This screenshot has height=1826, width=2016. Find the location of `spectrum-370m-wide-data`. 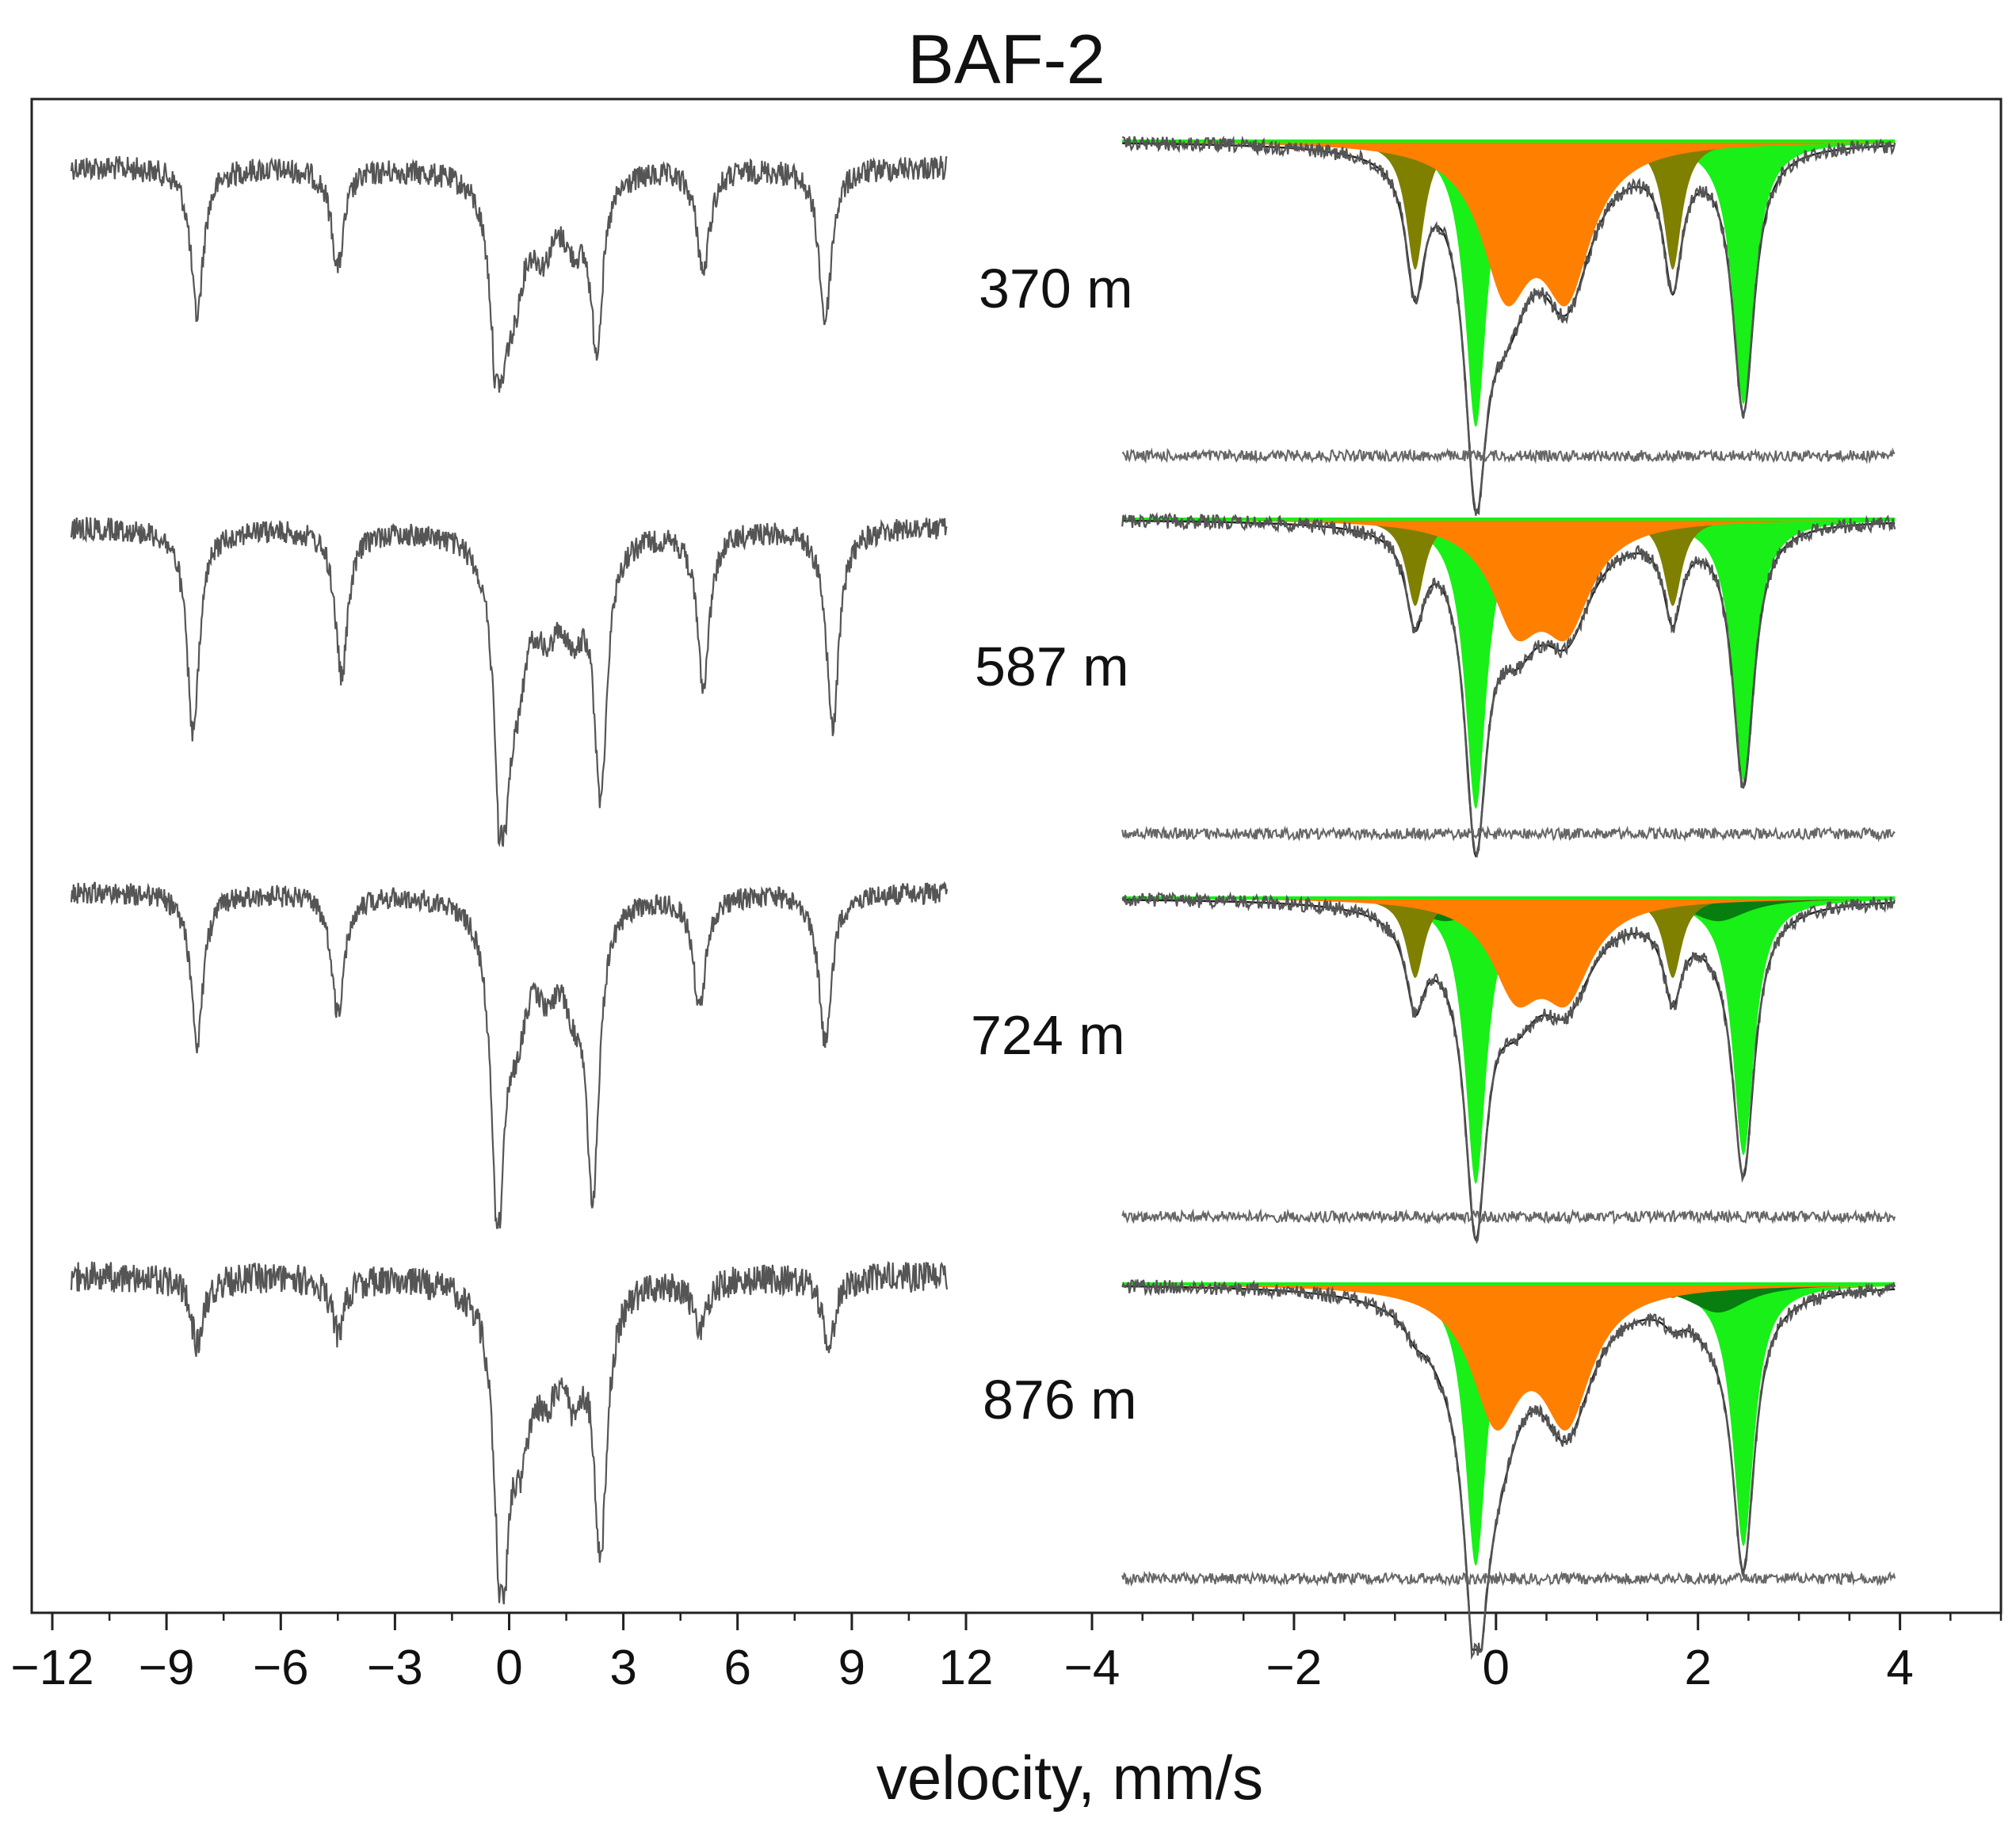

spectrum-370m-wide-data is located at coordinates (509, 274).